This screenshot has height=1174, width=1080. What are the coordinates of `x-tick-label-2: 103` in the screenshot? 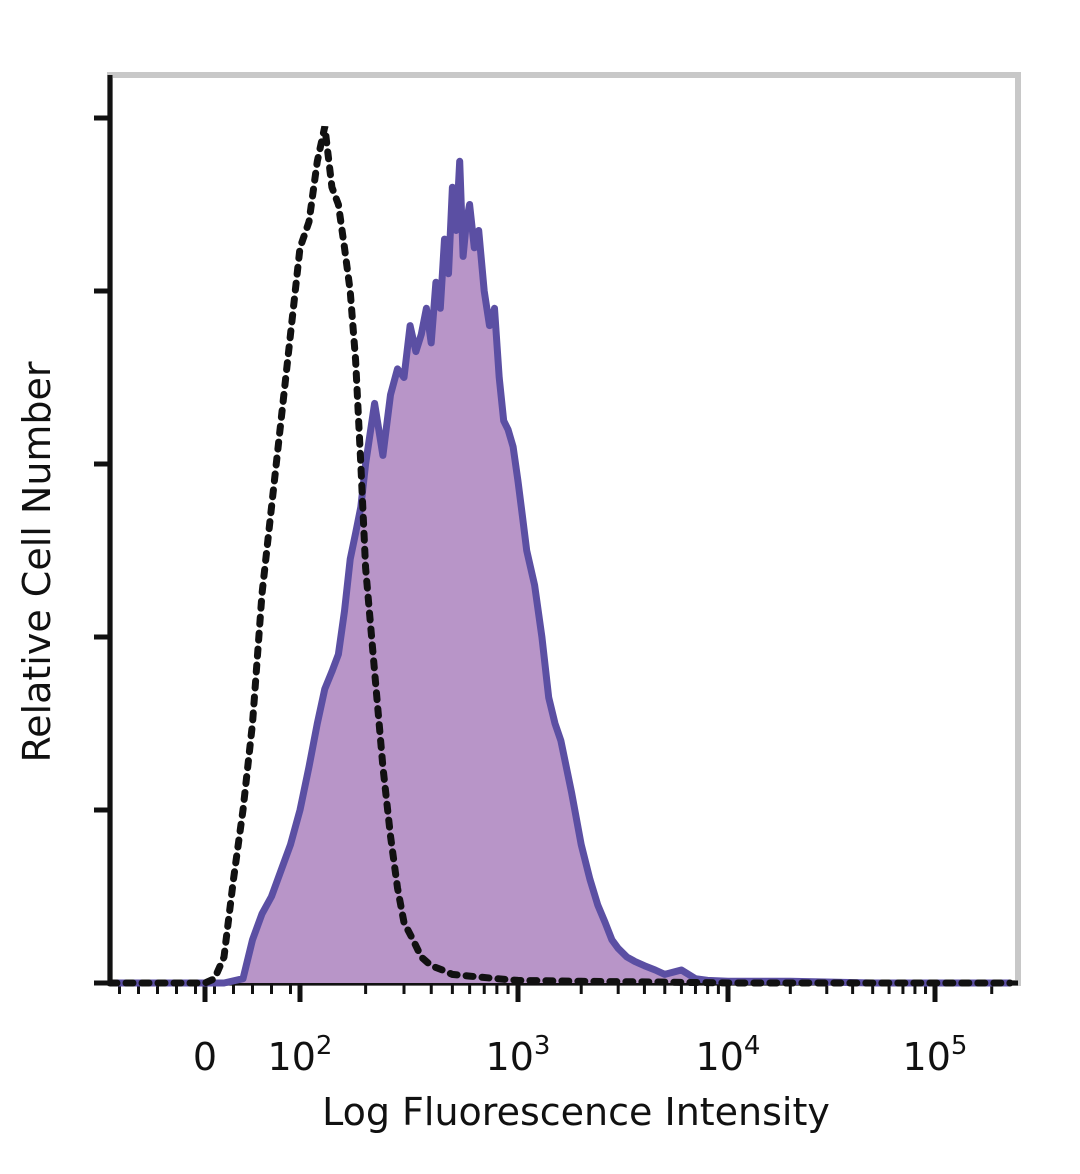 It's located at (518, 1055).